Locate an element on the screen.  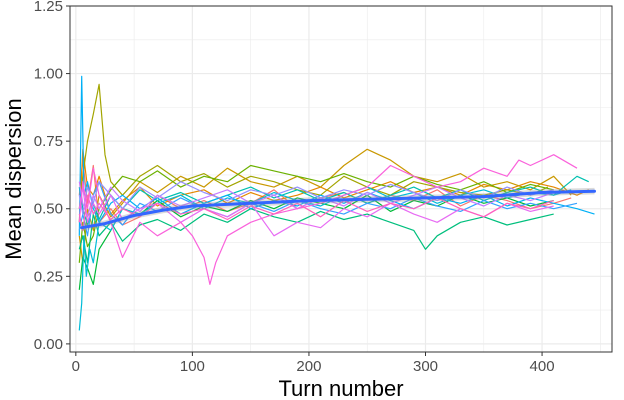
y-axis-title: Mean dispersion is located at coordinates (13, 178).